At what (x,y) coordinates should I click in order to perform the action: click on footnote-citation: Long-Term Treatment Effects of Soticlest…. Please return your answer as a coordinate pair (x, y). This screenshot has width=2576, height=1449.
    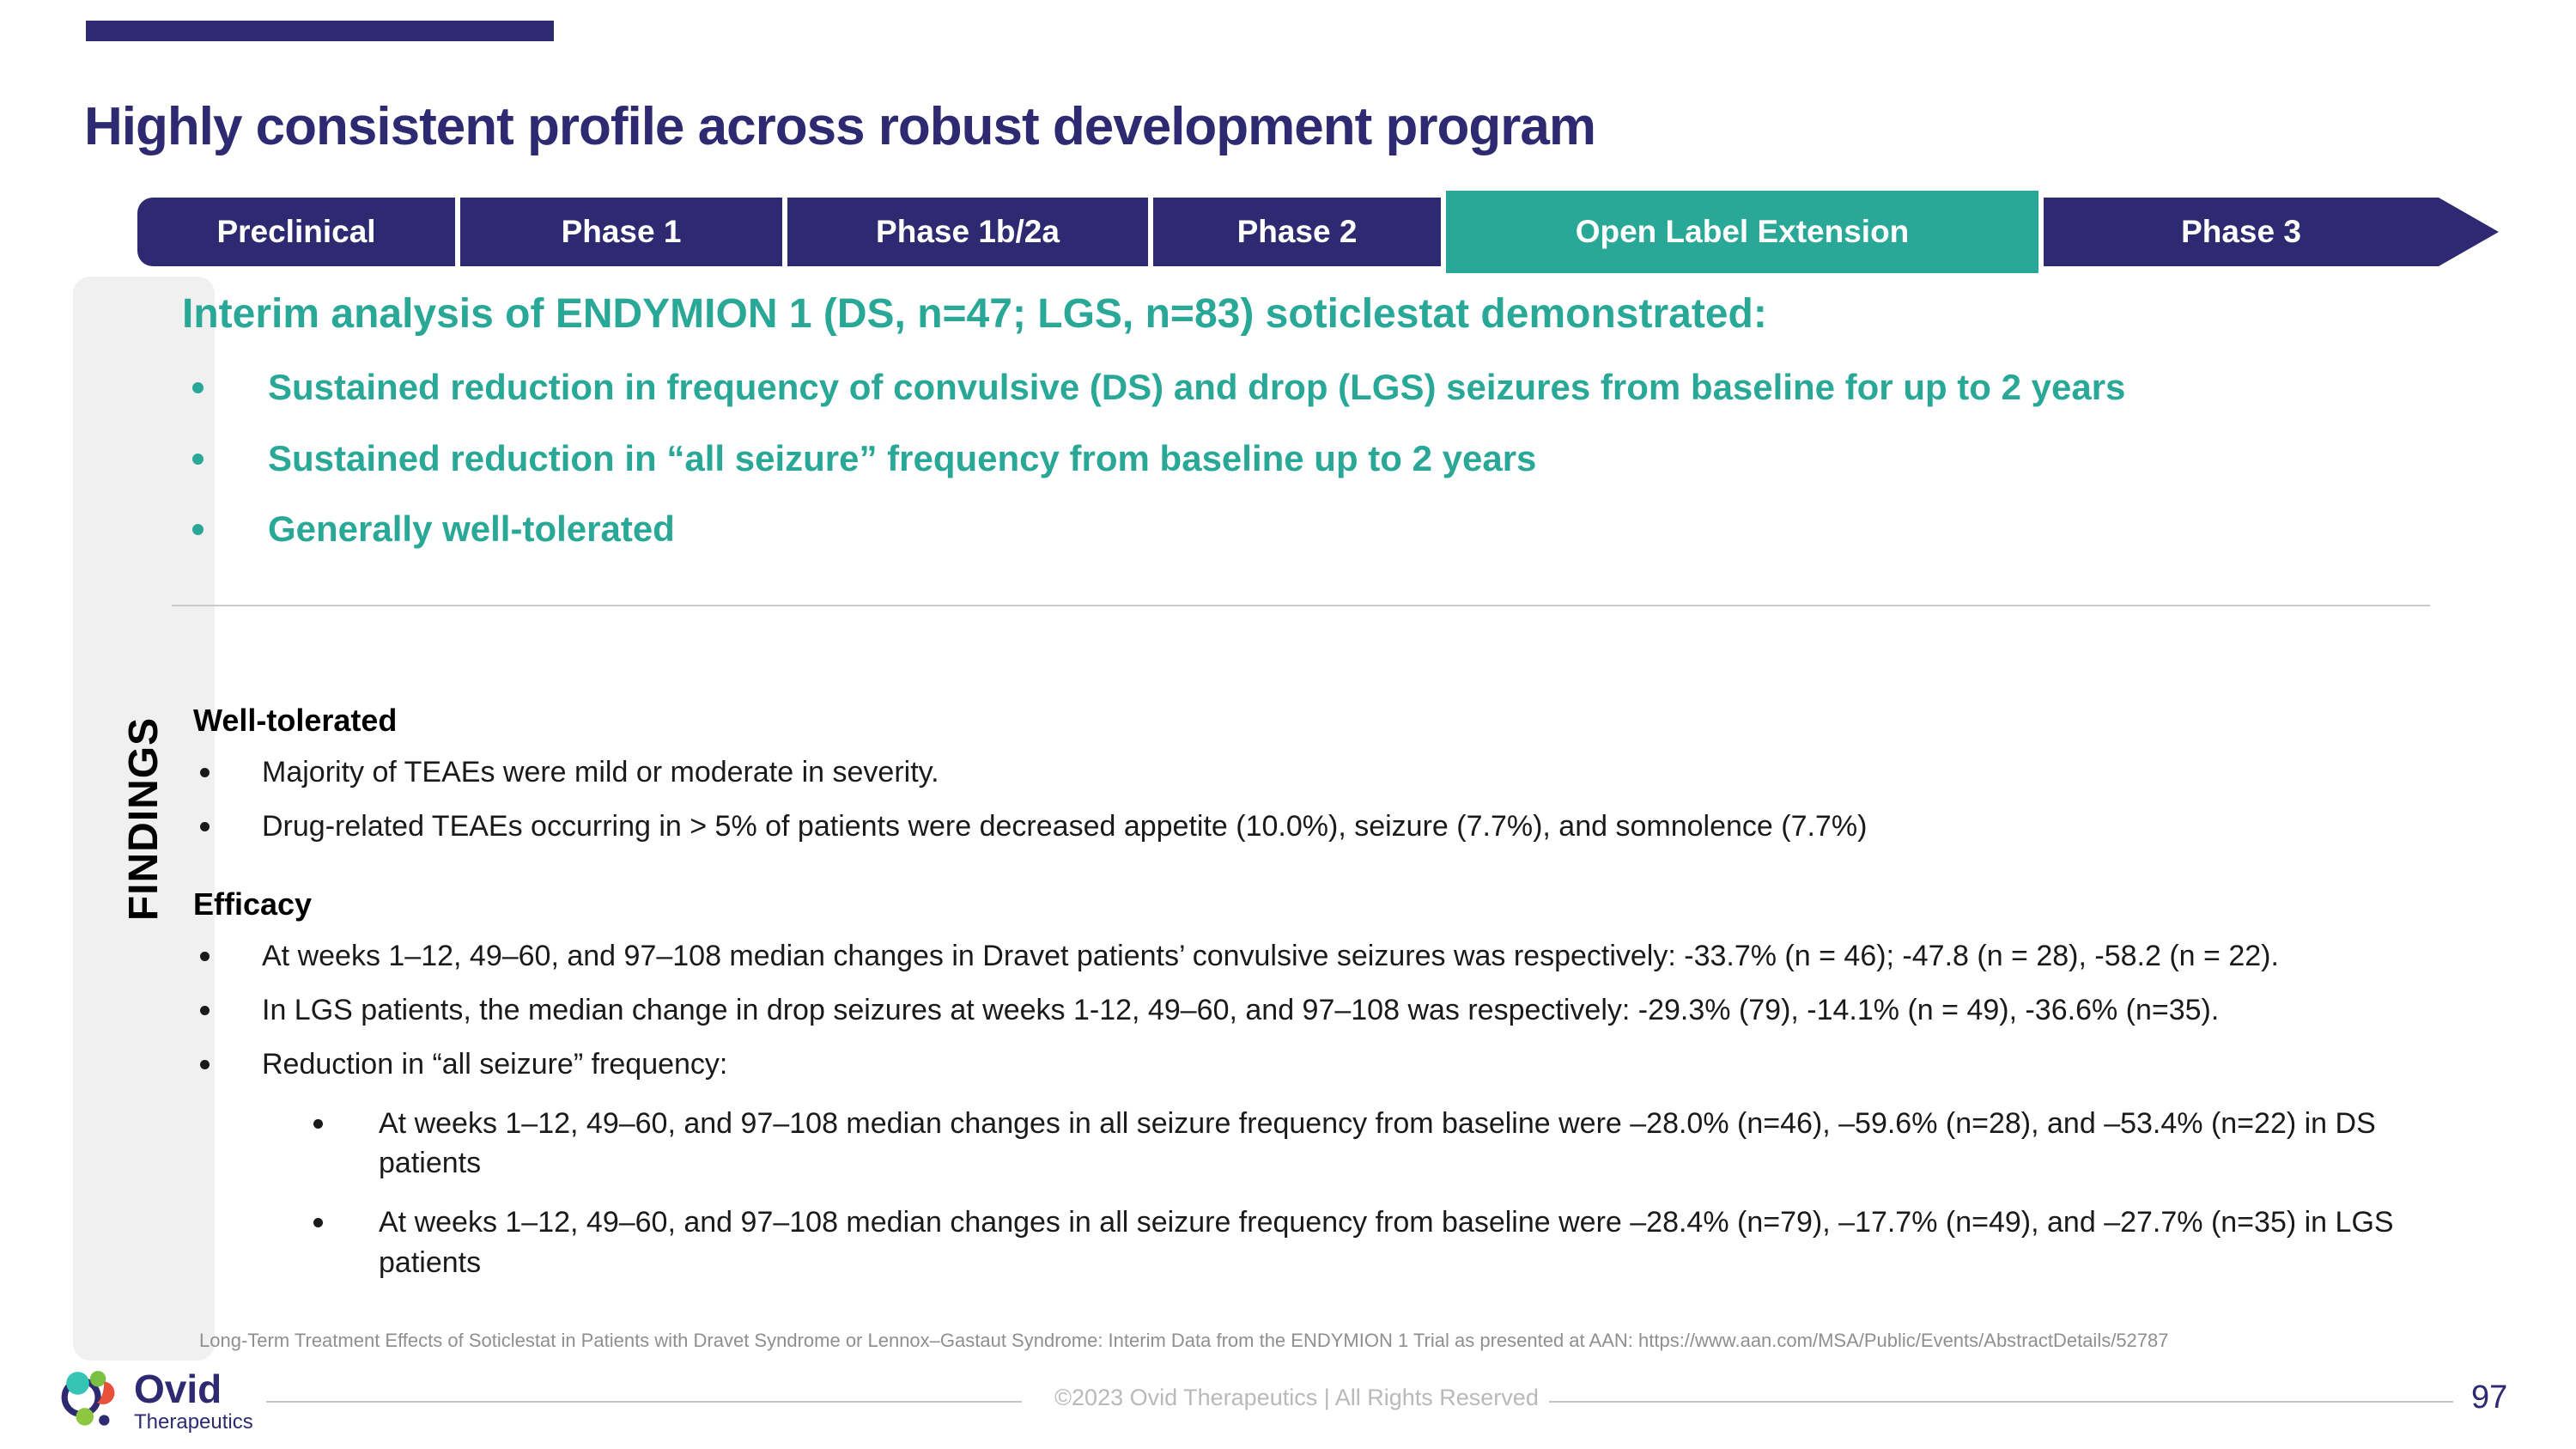
    Looking at the image, I should click on (1184, 1340).